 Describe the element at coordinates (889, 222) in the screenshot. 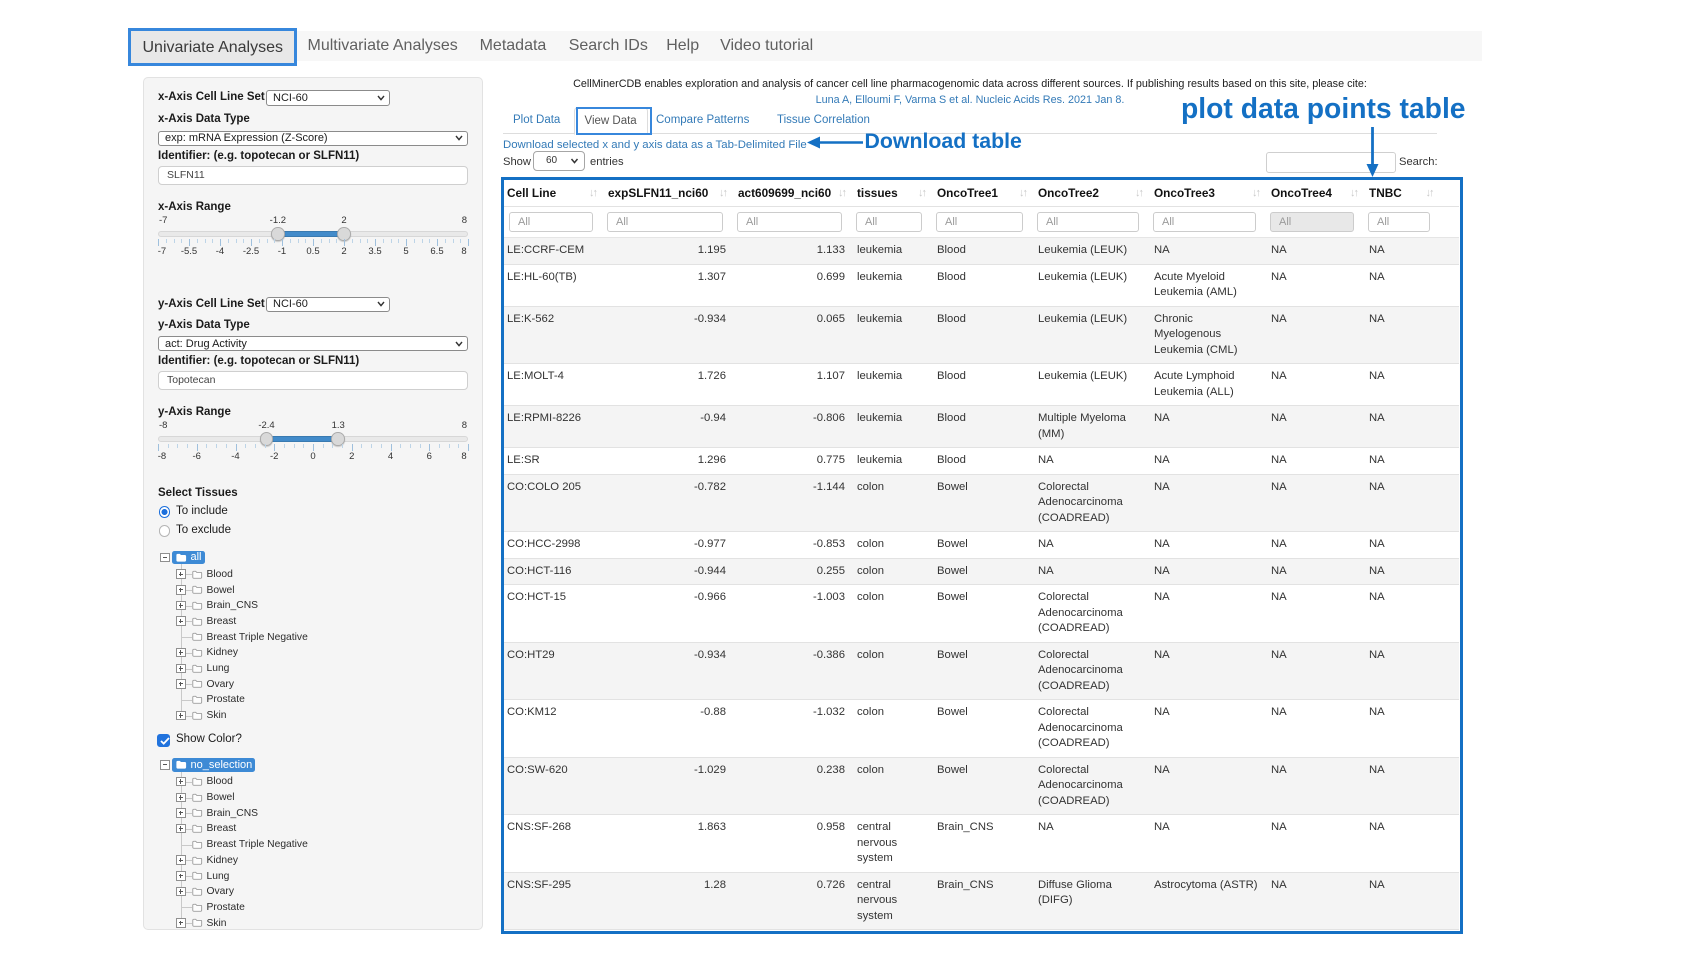

I see `filter-input-tissues` at that location.